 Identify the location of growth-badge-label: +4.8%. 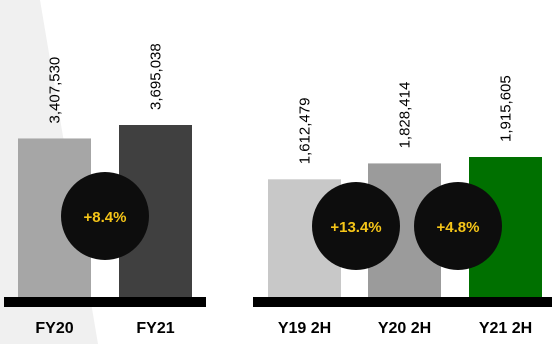
(458, 227).